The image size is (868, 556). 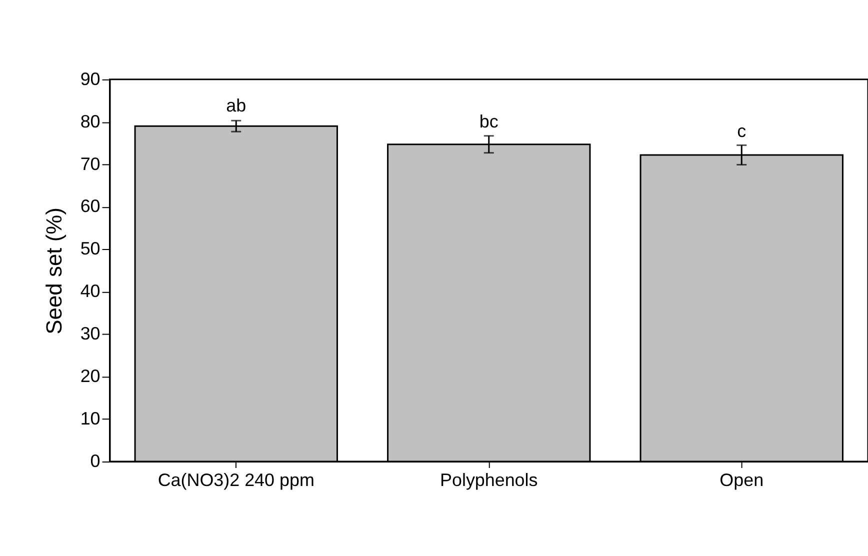 I want to click on y-tick-label: 80, so click(x=90, y=121).